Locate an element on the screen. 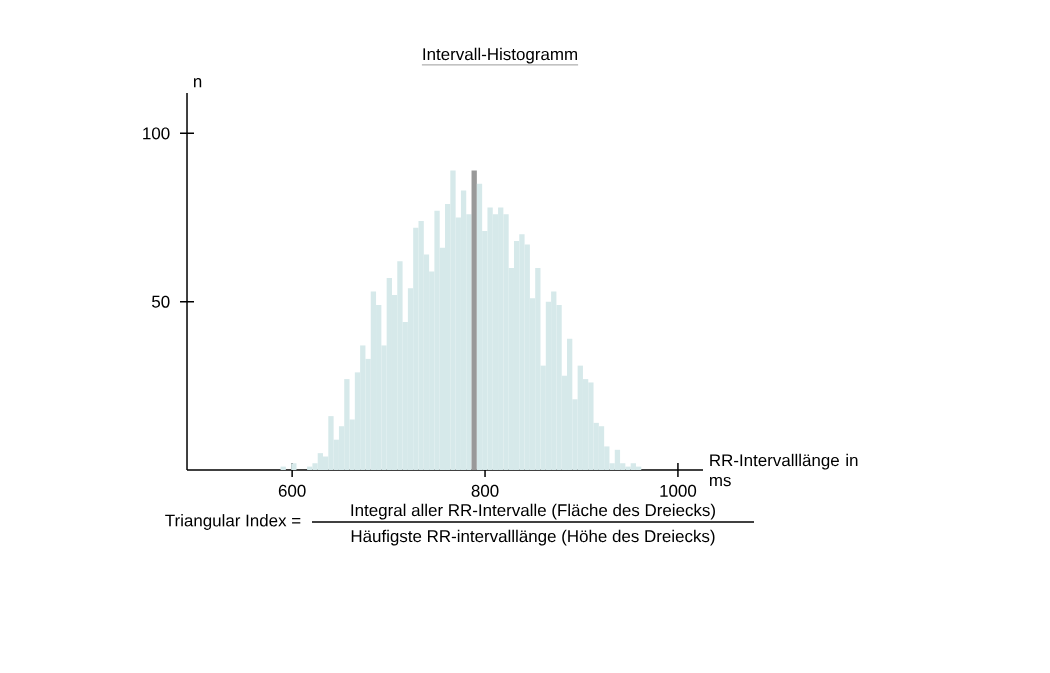 This screenshot has height=673, width=1050. text: Integral aller RR-Intervalle (Fläche des Dreiecks) is located at coordinates (533, 511).